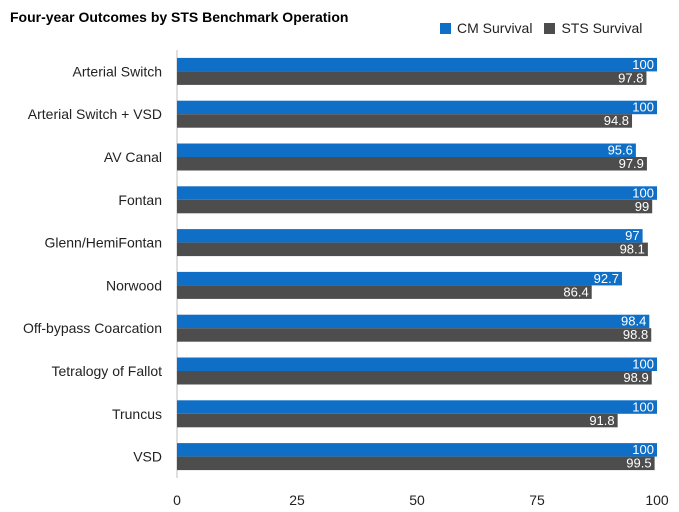 The width and height of the screenshot is (679, 512). I want to click on category-label: Norwood, so click(134, 285).